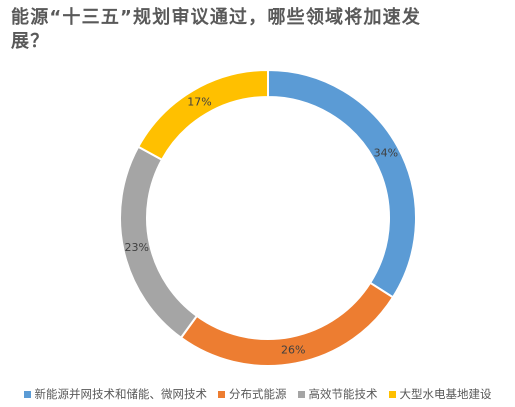 This screenshot has width=515, height=407. I want to click on data-label-3: 23%, so click(137, 247).